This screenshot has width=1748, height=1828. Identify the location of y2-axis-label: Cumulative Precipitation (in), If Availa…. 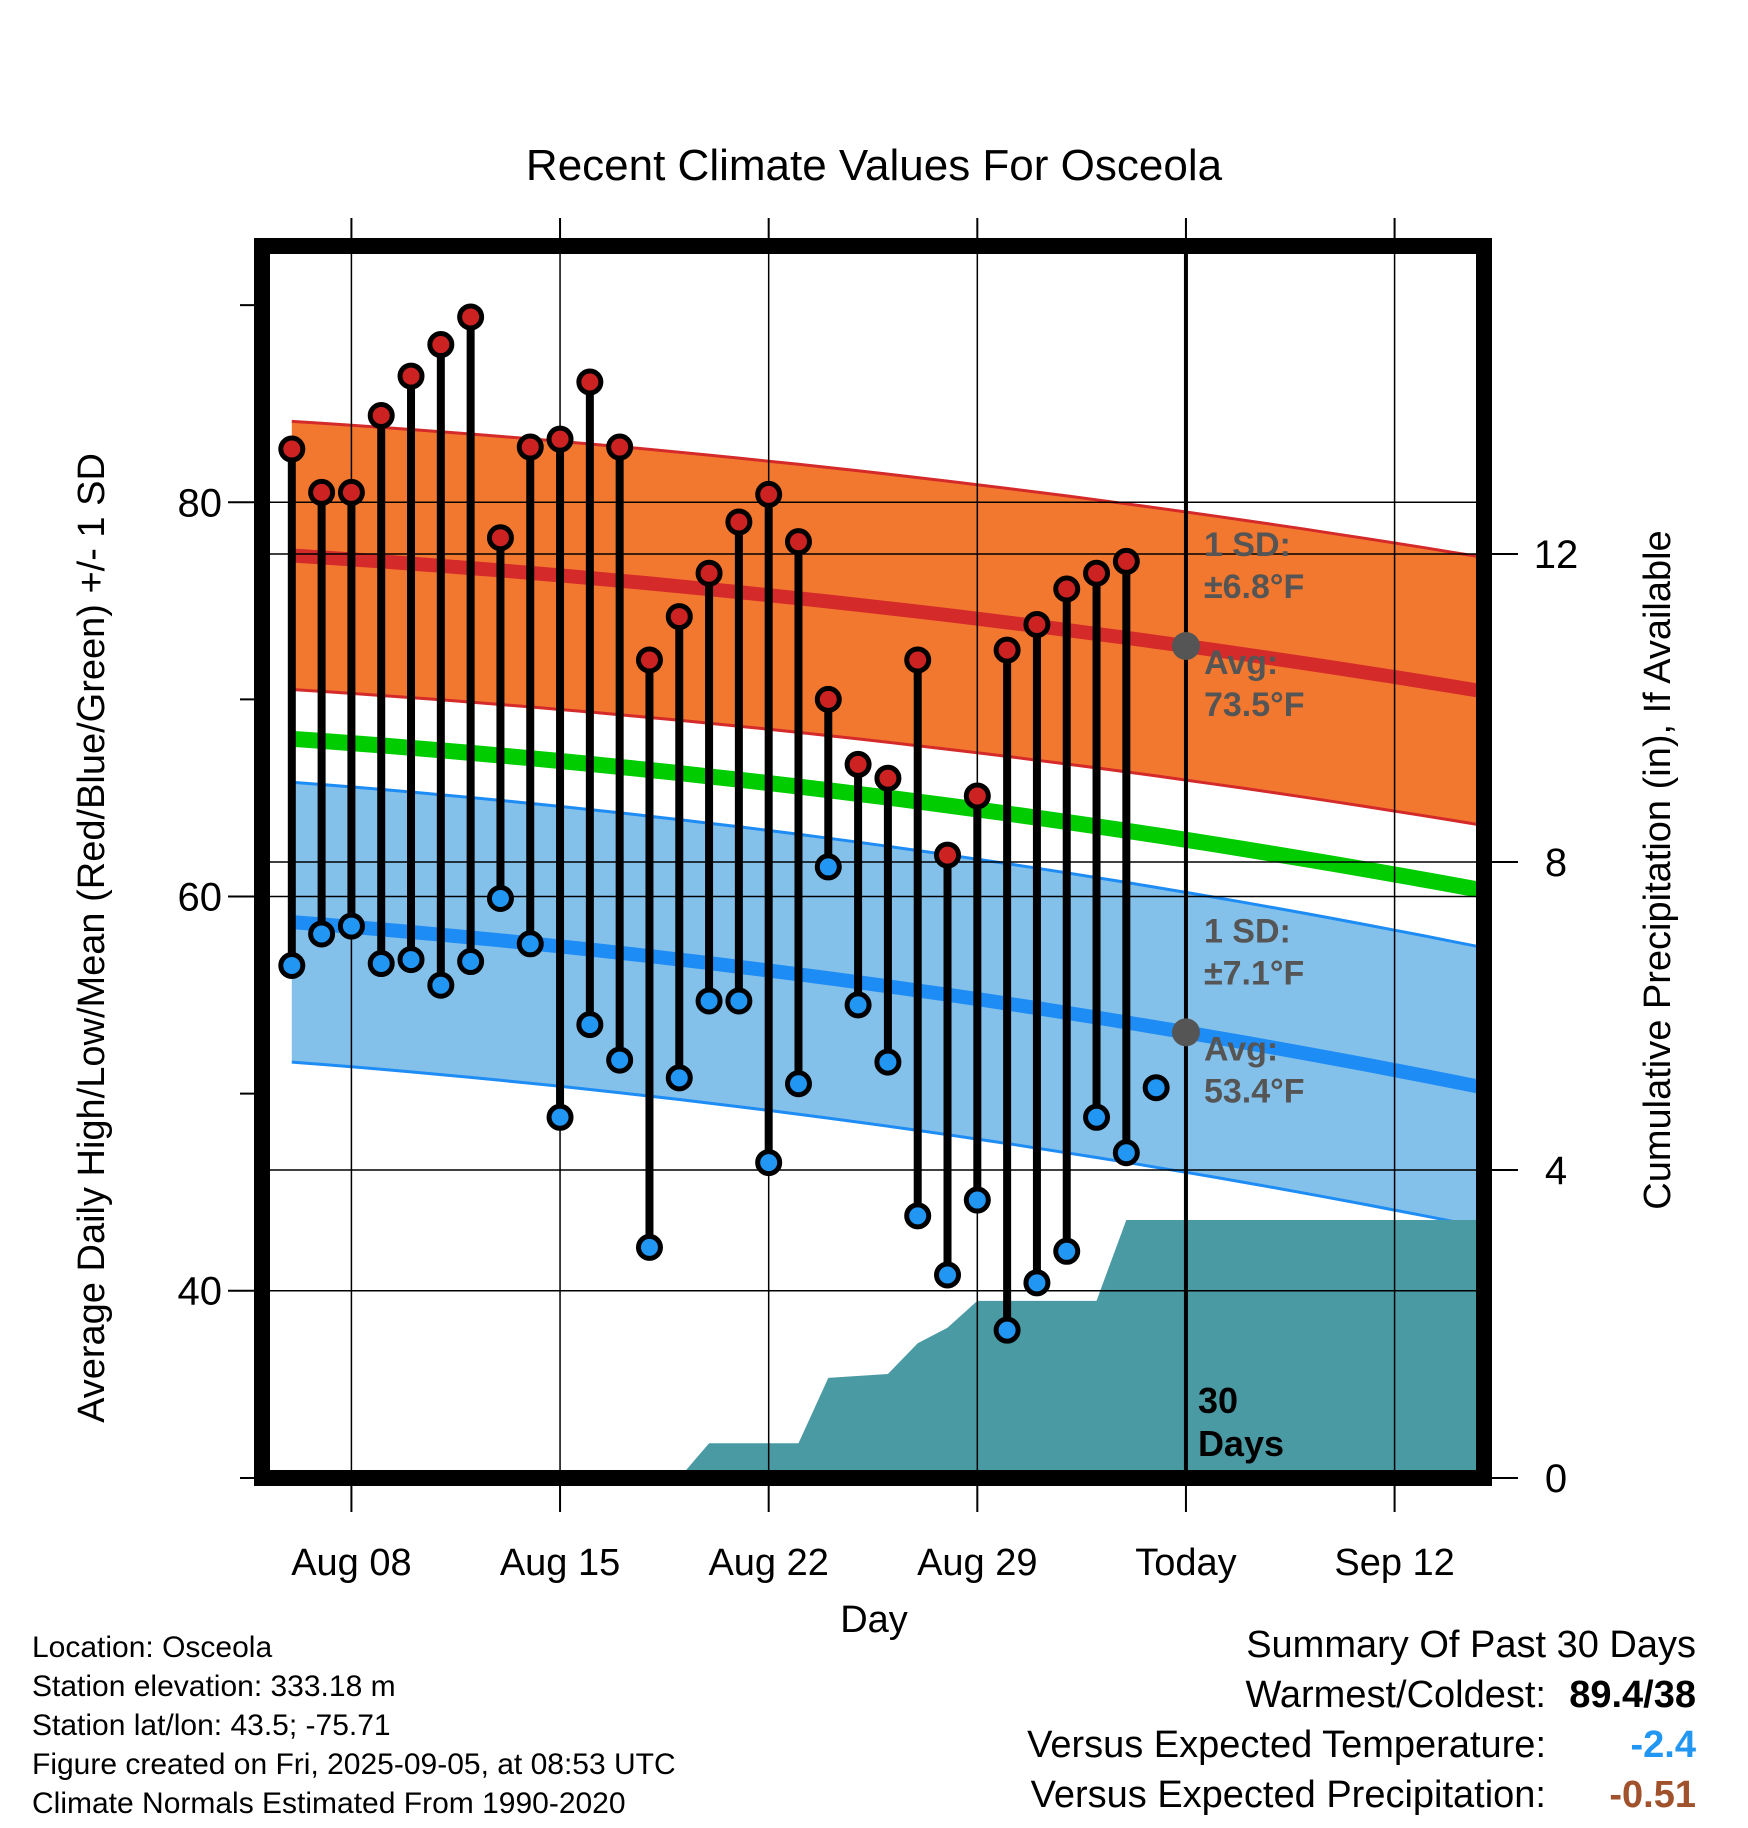
(1658, 869).